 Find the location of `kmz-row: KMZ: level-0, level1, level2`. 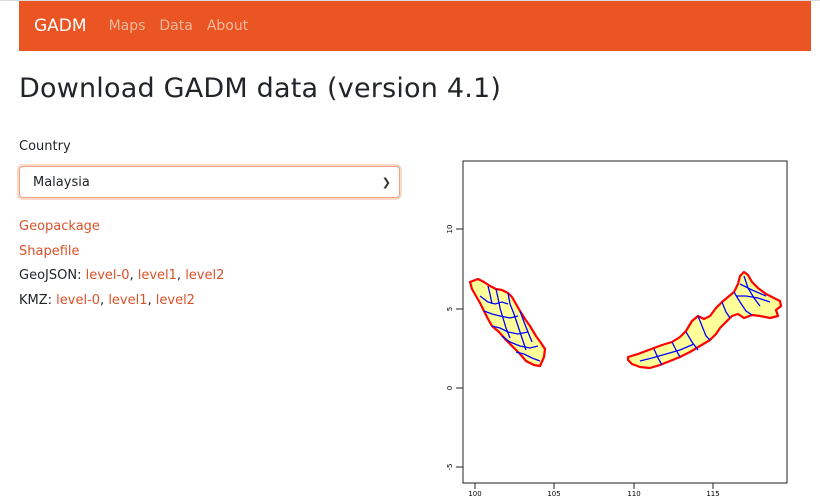

kmz-row: KMZ: level-0, level1, level2 is located at coordinates (121, 301).